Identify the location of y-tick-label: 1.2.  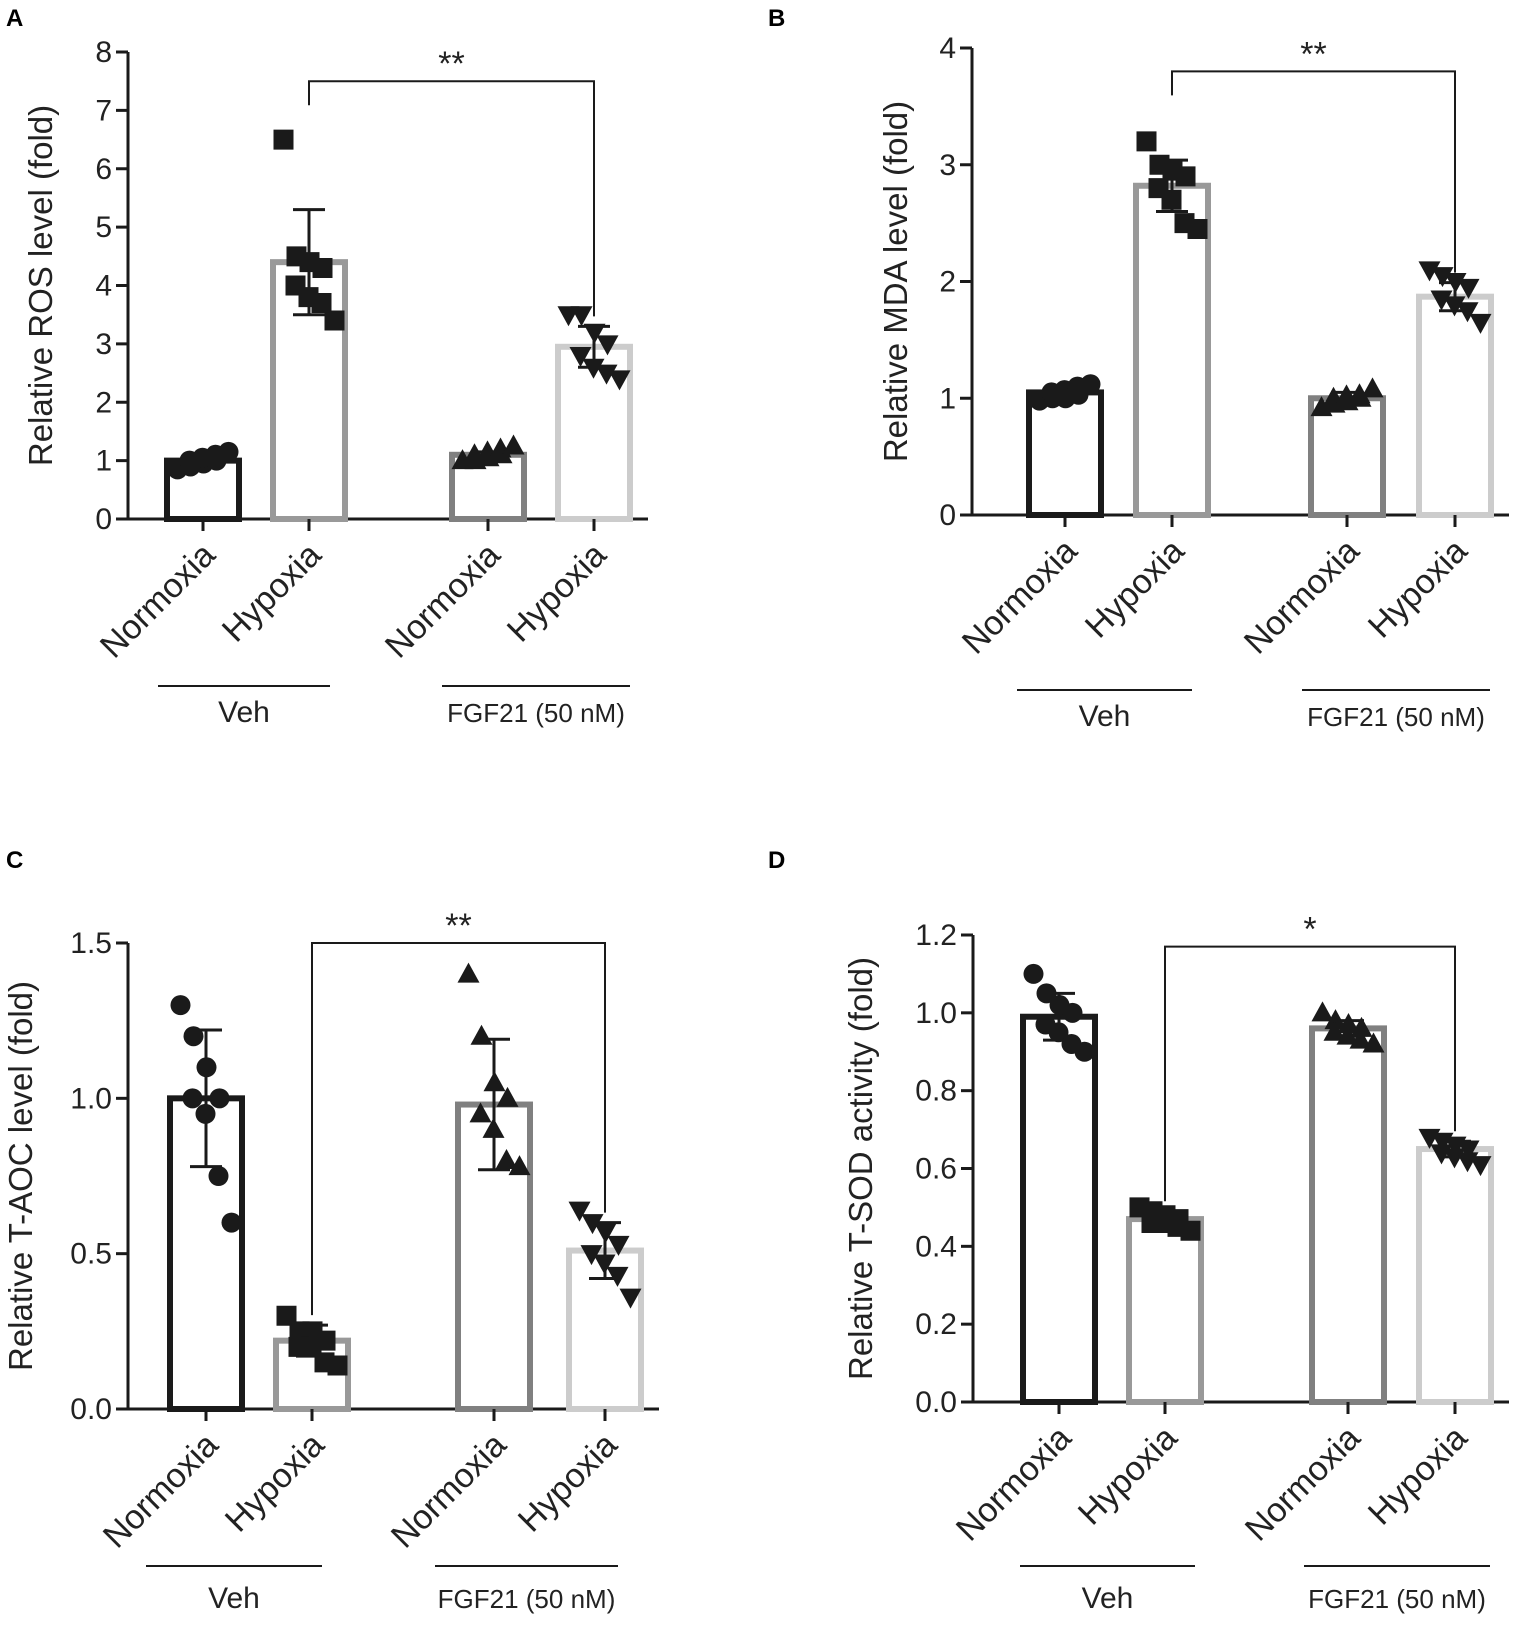
(936, 935).